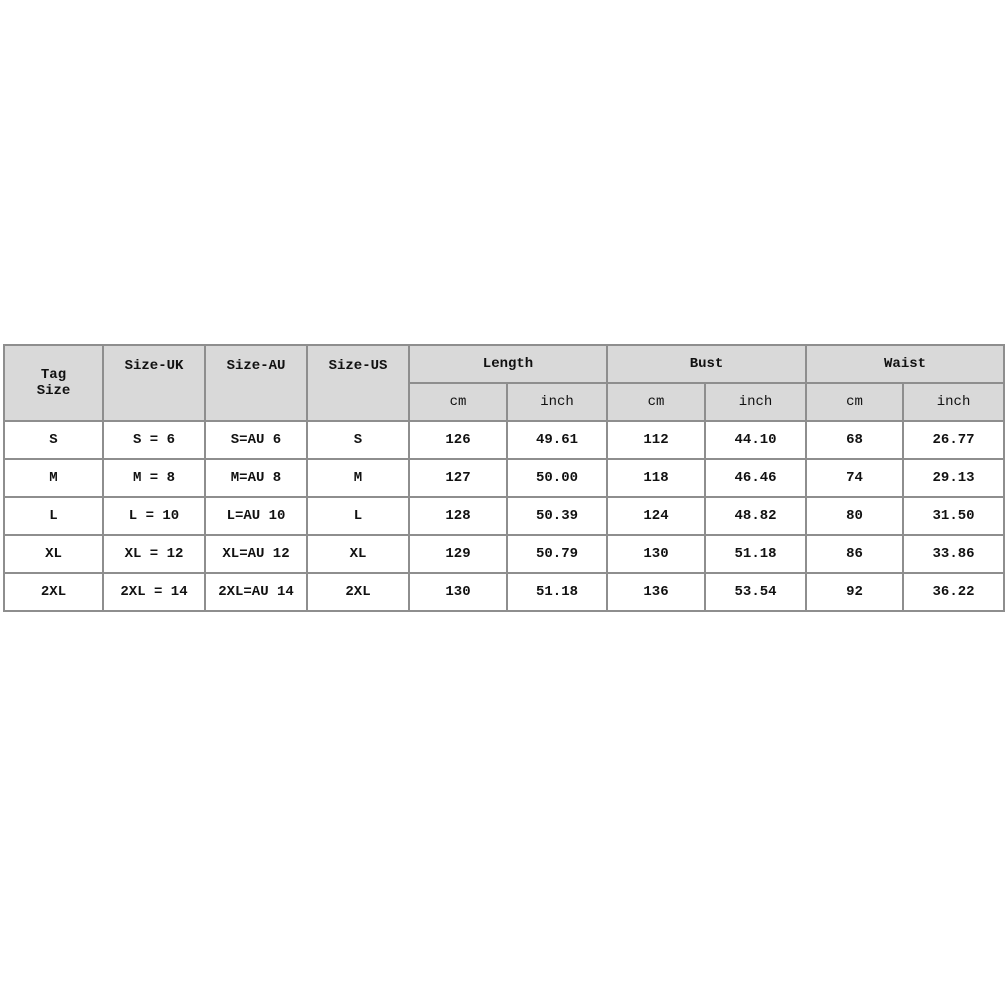  Describe the element at coordinates (855, 440) in the screenshot. I see `table-cell: 68` at that location.